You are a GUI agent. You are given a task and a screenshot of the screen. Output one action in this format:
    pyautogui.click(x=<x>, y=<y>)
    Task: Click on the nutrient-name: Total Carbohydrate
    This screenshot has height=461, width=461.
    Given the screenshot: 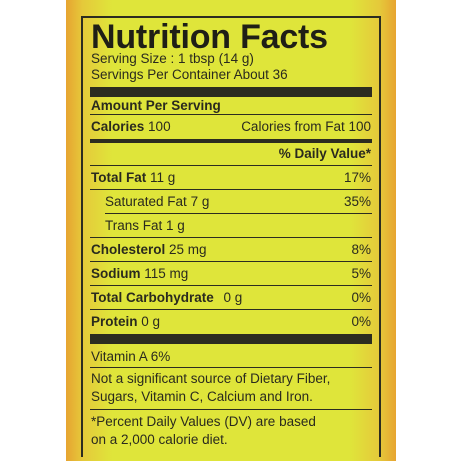 What is the action you would take?
    pyautogui.click(x=152, y=297)
    